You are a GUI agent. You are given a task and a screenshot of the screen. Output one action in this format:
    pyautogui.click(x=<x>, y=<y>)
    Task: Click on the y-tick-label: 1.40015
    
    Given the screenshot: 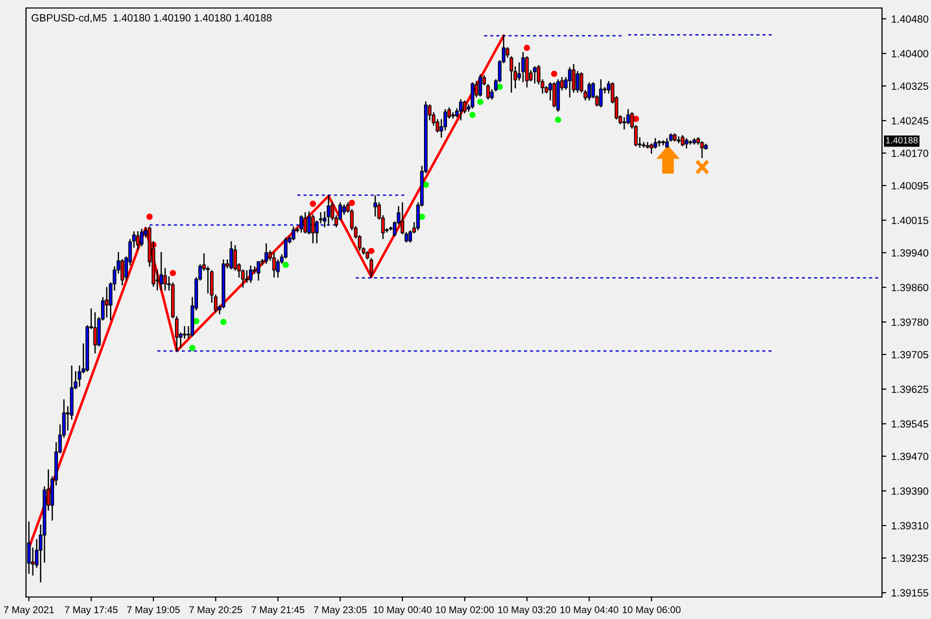 What is the action you would take?
    pyautogui.click(x=910, y=220)
    